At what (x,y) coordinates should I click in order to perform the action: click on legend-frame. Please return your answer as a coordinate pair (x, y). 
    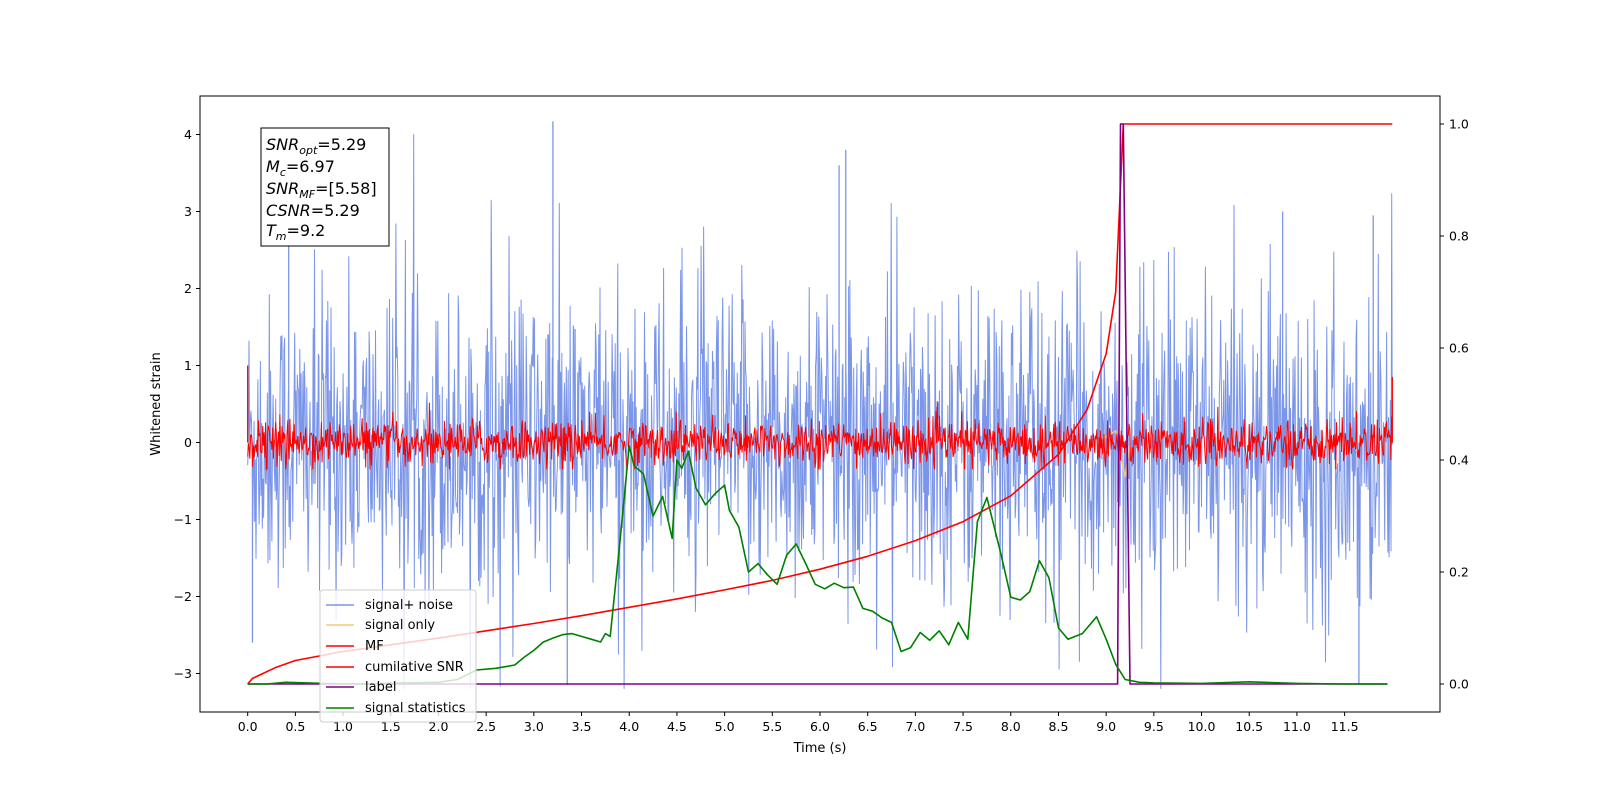
    Looking at the image, I should click on (398, 656).